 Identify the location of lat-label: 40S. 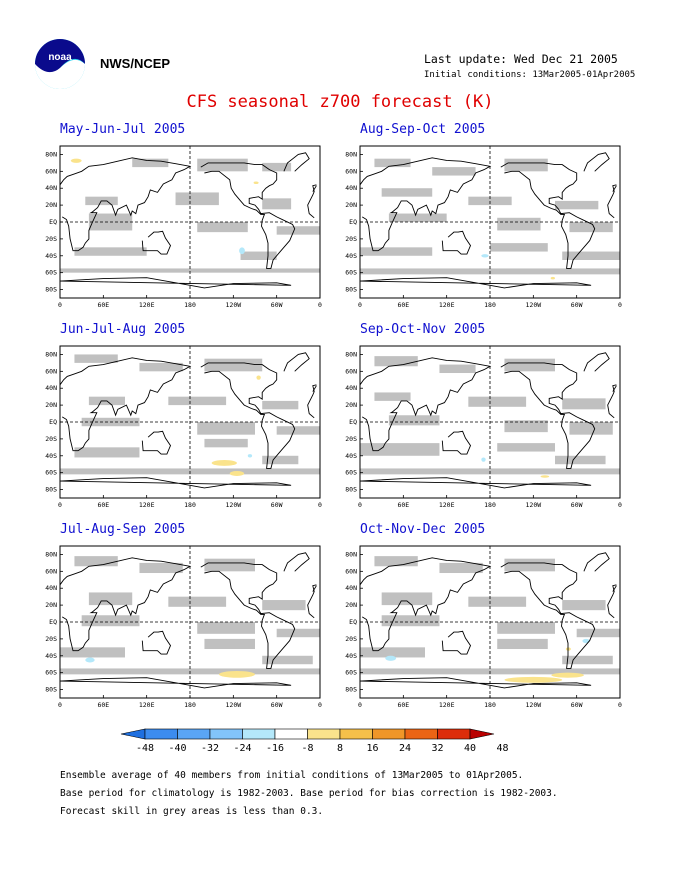
(51, 656).